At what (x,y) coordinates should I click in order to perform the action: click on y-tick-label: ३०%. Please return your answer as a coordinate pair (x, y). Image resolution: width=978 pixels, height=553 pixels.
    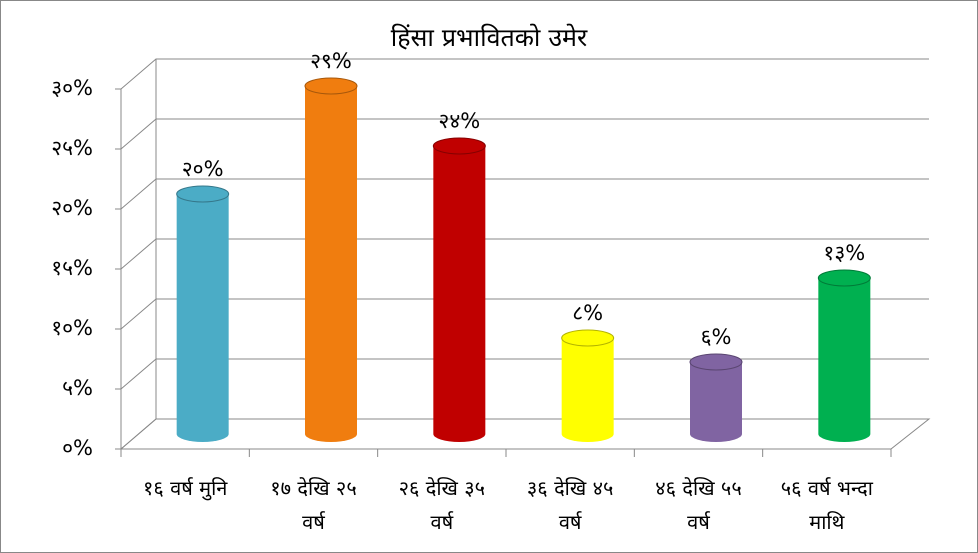
    Looking at the image, I should click on (72, 88).